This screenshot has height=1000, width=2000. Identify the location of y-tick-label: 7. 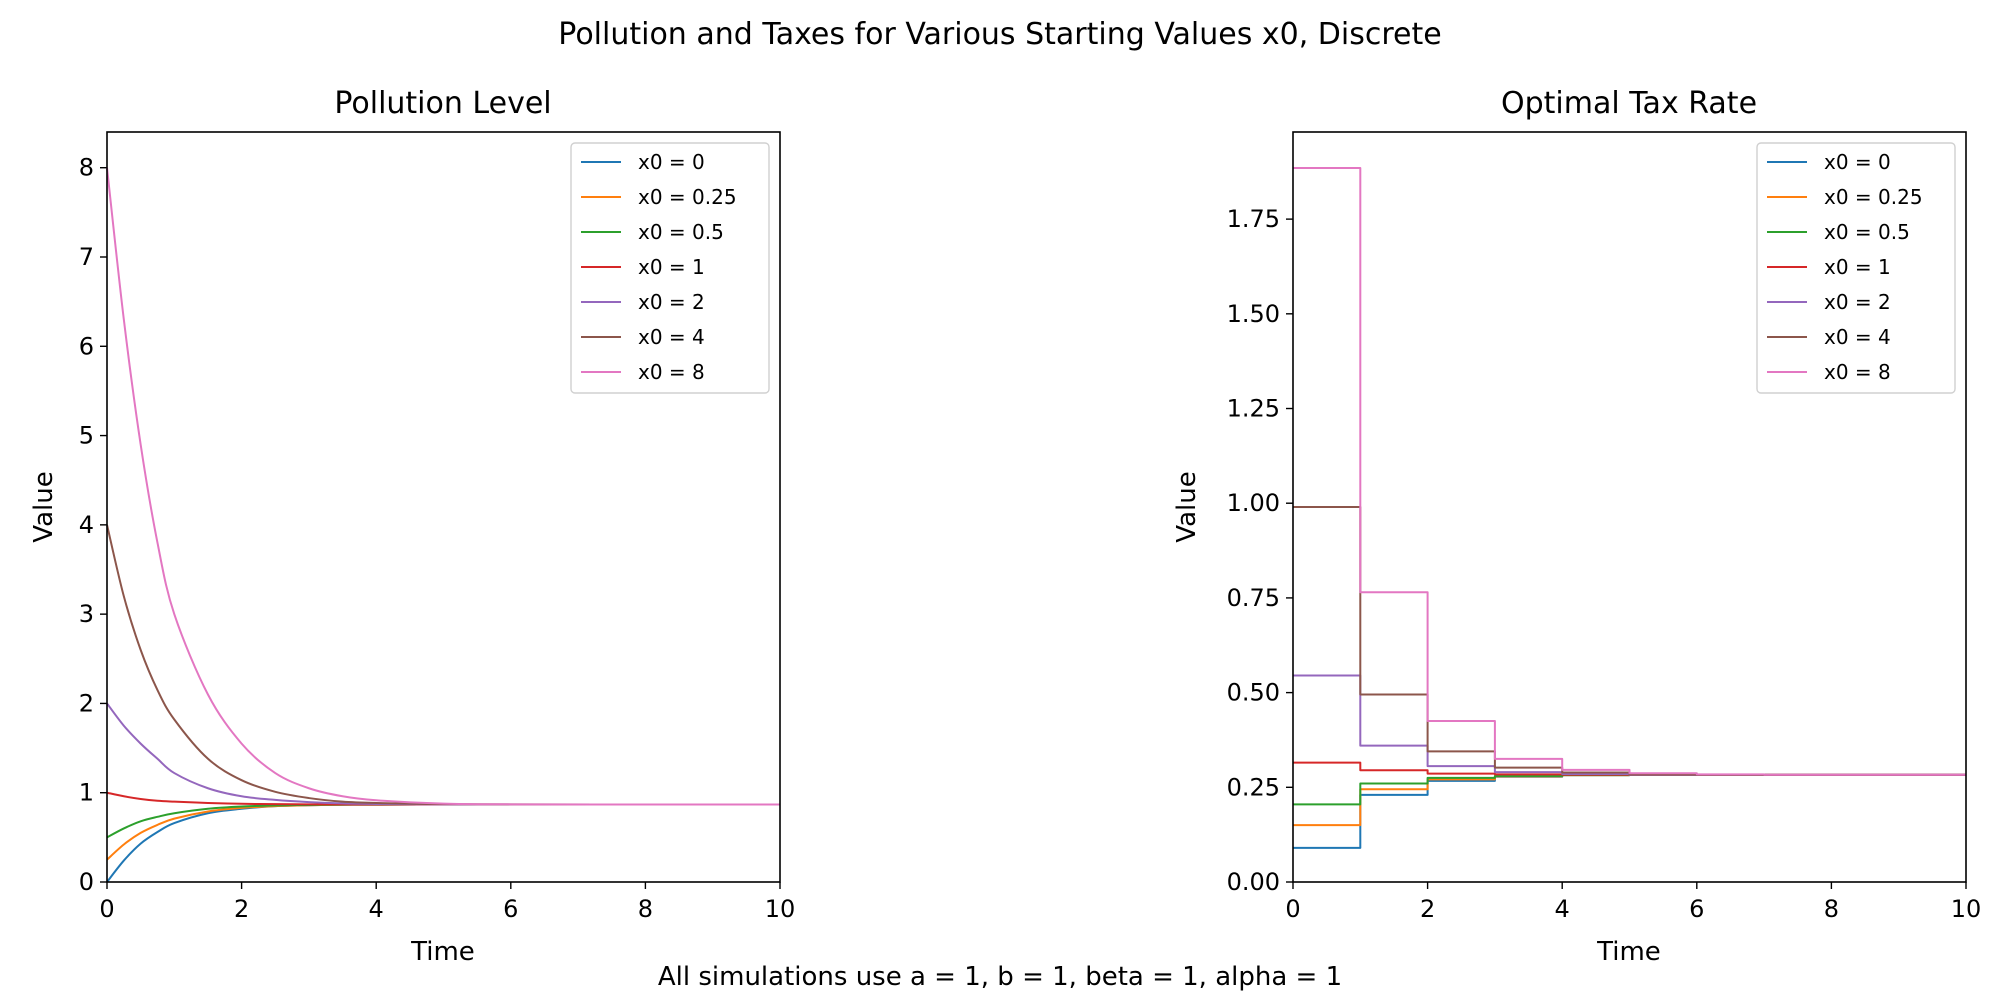
(86, 257).